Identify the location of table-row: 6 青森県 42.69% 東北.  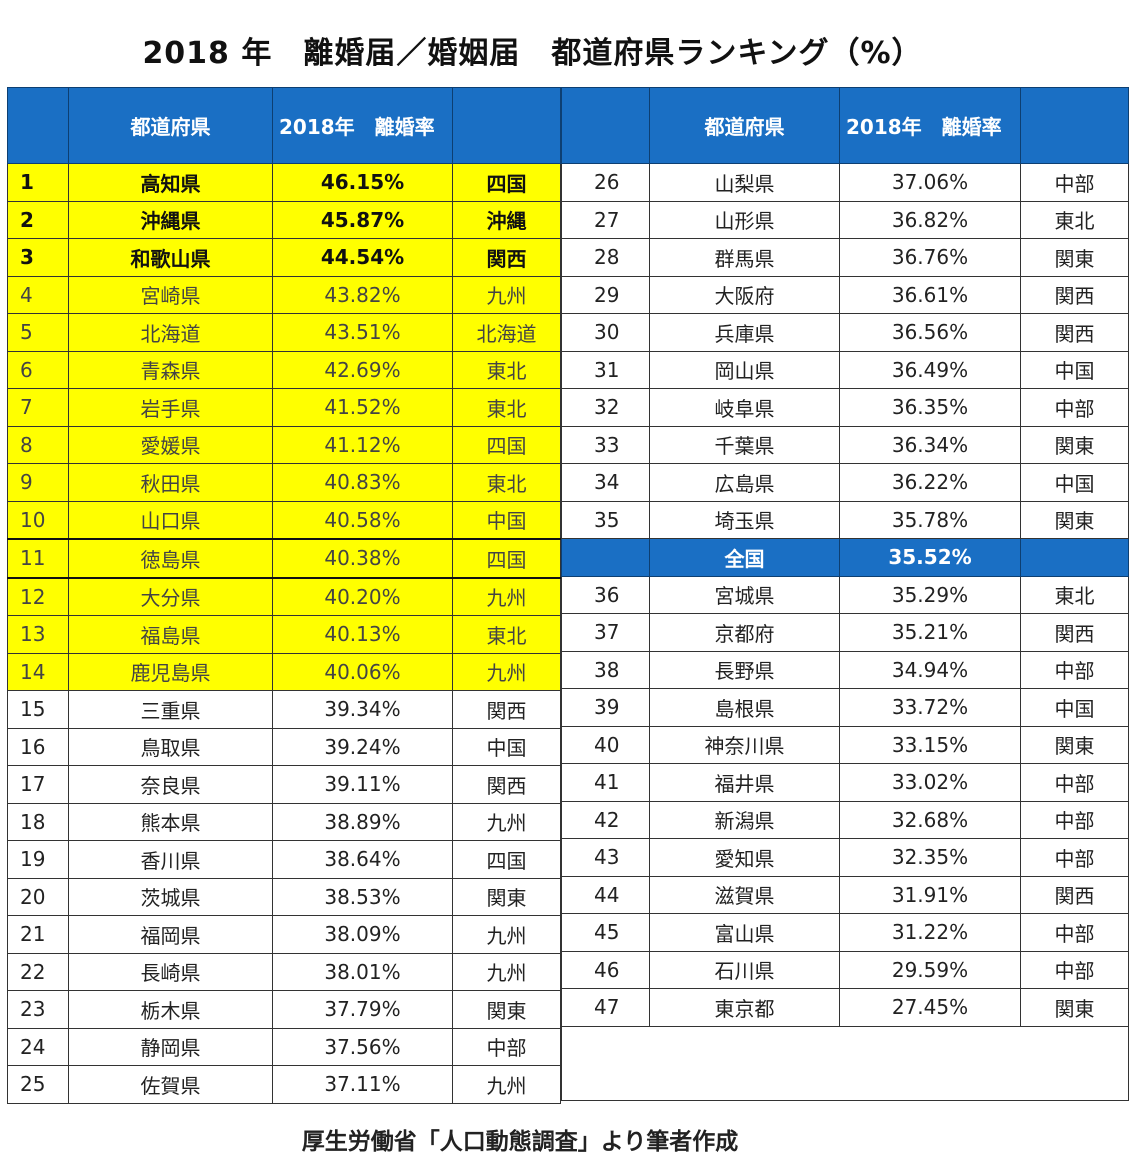
(284, 369).